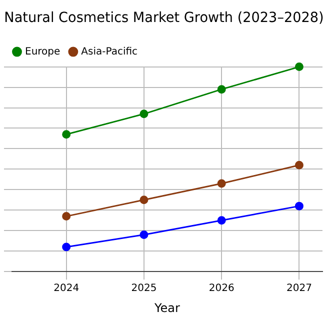 The width and height of the screenshot is (328, 320). What do you see at coordinates (167, 307) in the screenshot?
I see `x-axis-title: Year` at bounding box center [167, 307].